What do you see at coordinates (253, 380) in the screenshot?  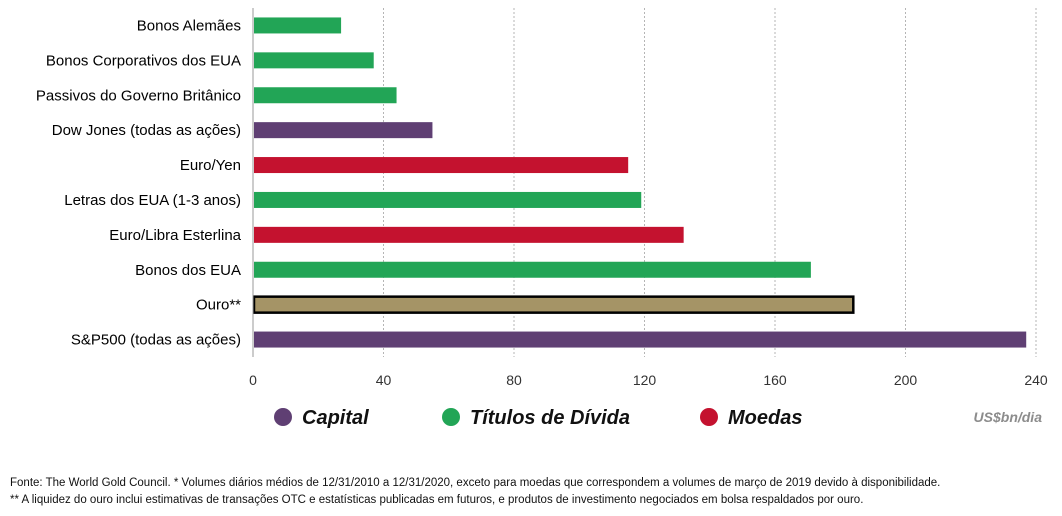 I see `x-tick-label: 0` at bounding box center [253, 380].